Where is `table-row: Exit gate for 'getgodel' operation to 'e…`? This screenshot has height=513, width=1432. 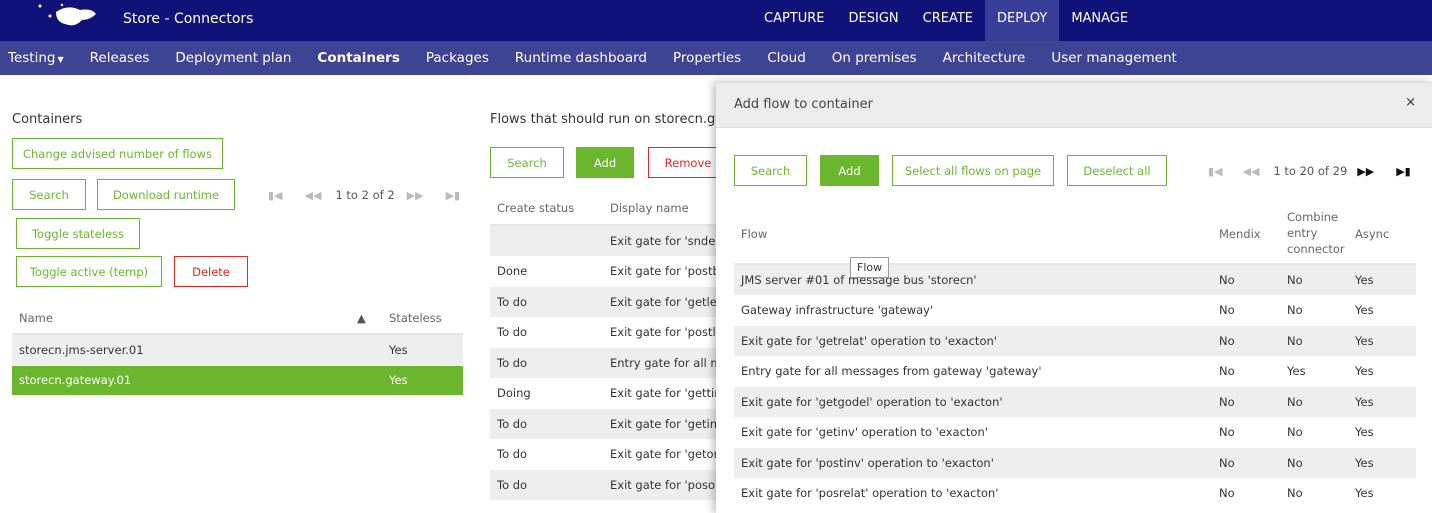 table-row: Exit gate for 'getgodel' operation to 'e… is located at coordinates (1075, 402).